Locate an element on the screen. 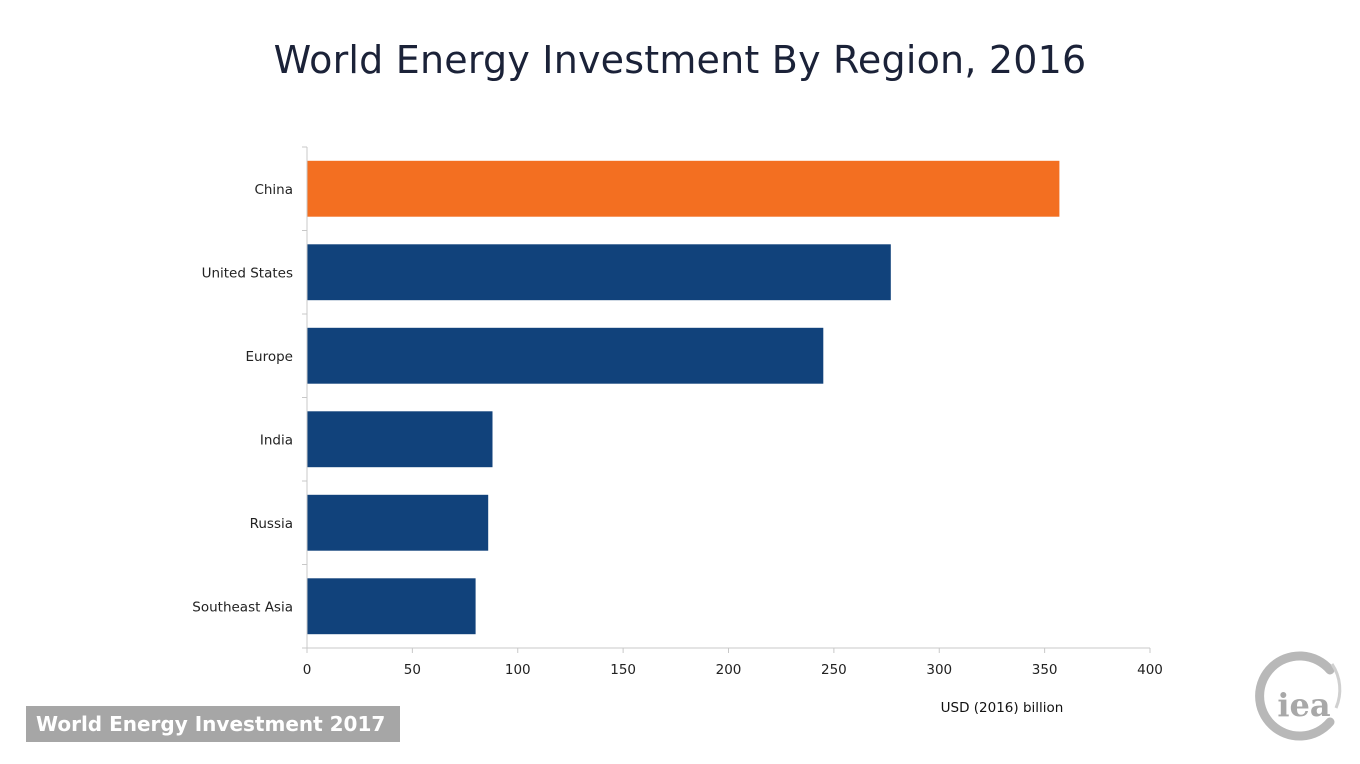  category-label: China is located at coordinates (273, 190).